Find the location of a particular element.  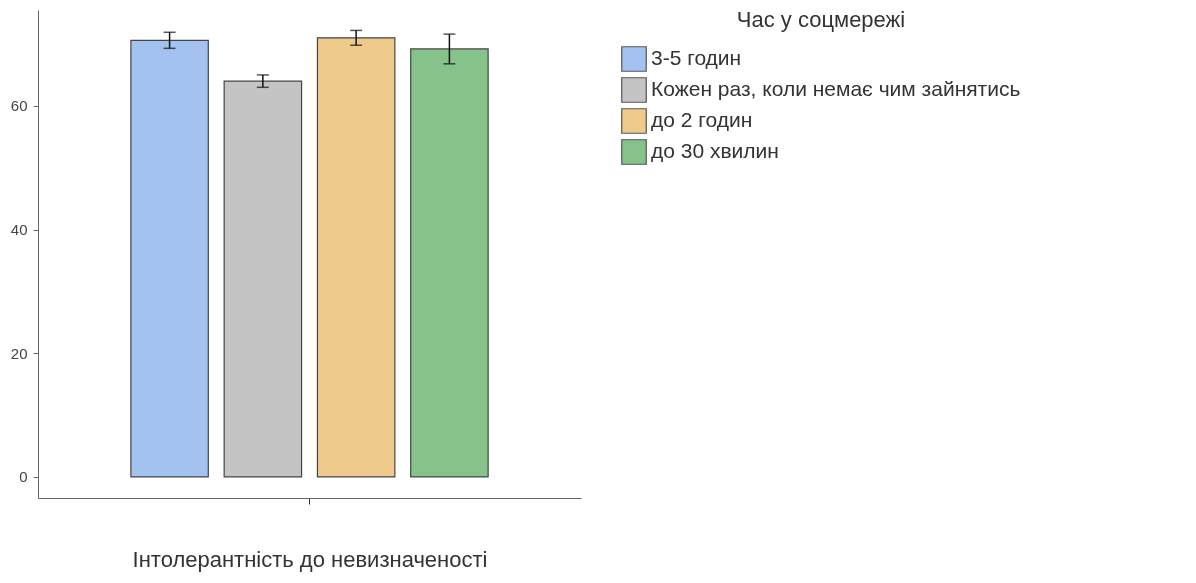

x-axis-title: Інтолерантність до невизначеності is located at coordinates (310, 559).